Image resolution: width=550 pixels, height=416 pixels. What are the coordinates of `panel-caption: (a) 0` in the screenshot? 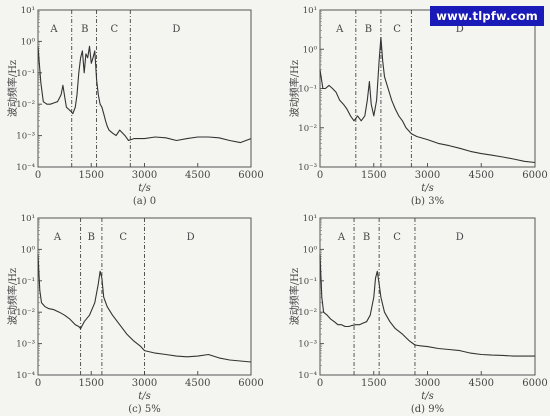 It's located at (144, 201).